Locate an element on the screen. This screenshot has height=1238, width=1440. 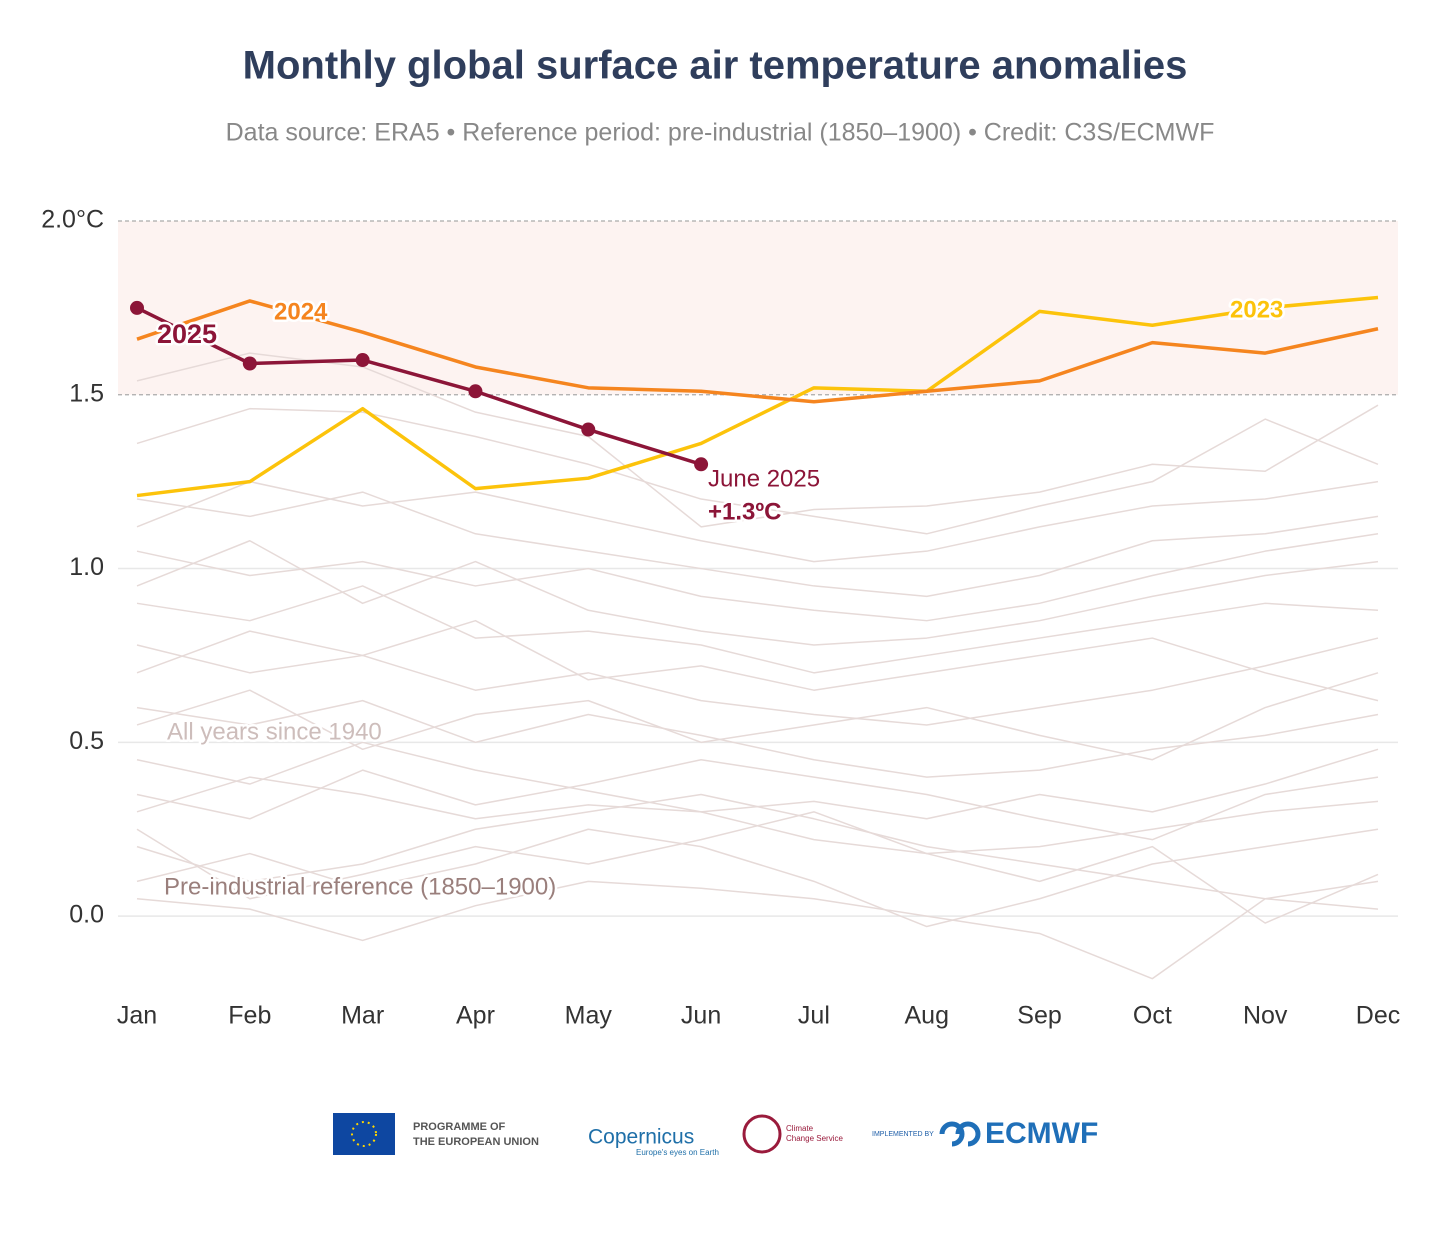
implemented-text: IMPLEMENTED BY is located at coordinates (903, 1134).